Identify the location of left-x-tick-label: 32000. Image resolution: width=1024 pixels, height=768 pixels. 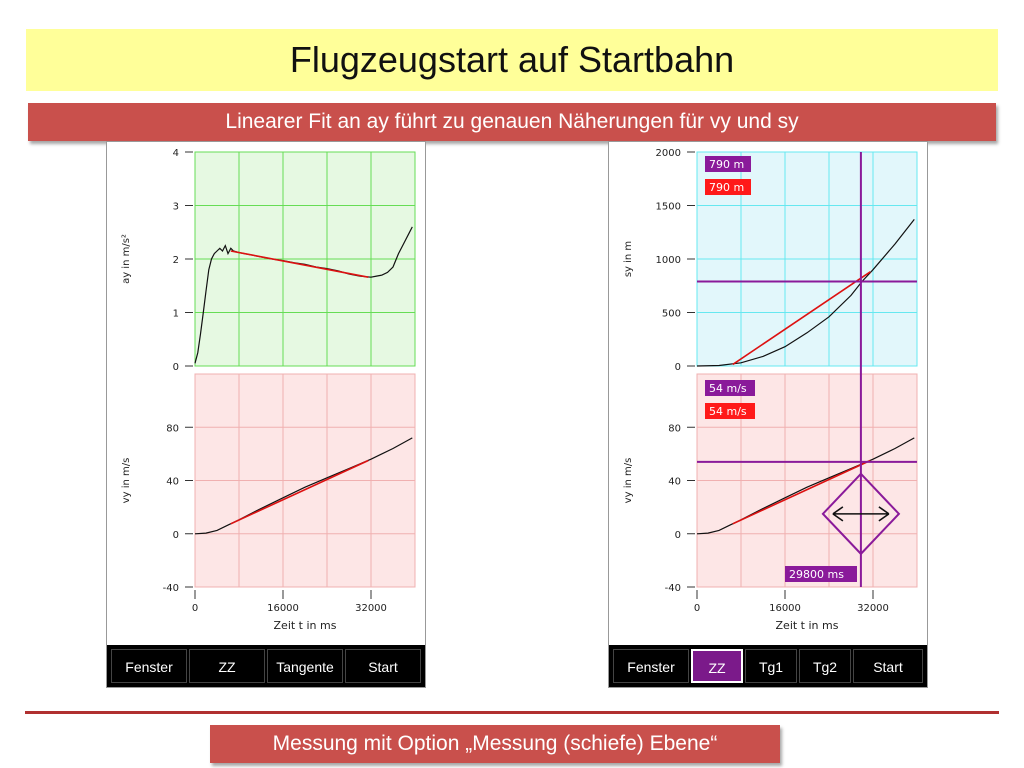
(371, 608).